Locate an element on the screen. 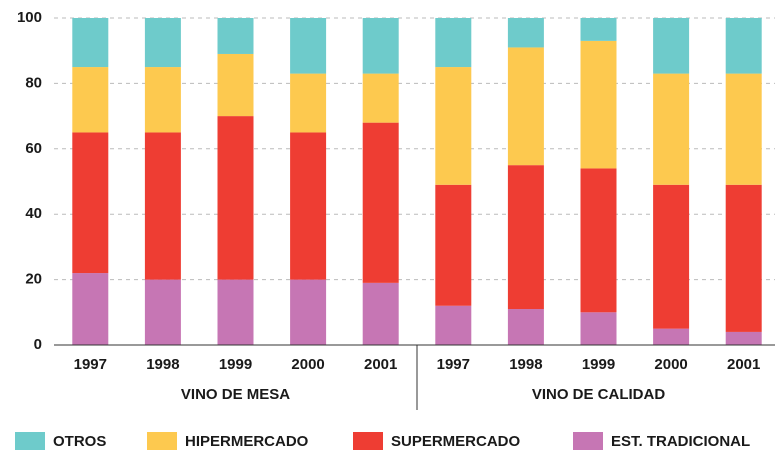 This screenshot has height=458, width=781. y-tick-label: 80 is located at coordinates (33, 82).